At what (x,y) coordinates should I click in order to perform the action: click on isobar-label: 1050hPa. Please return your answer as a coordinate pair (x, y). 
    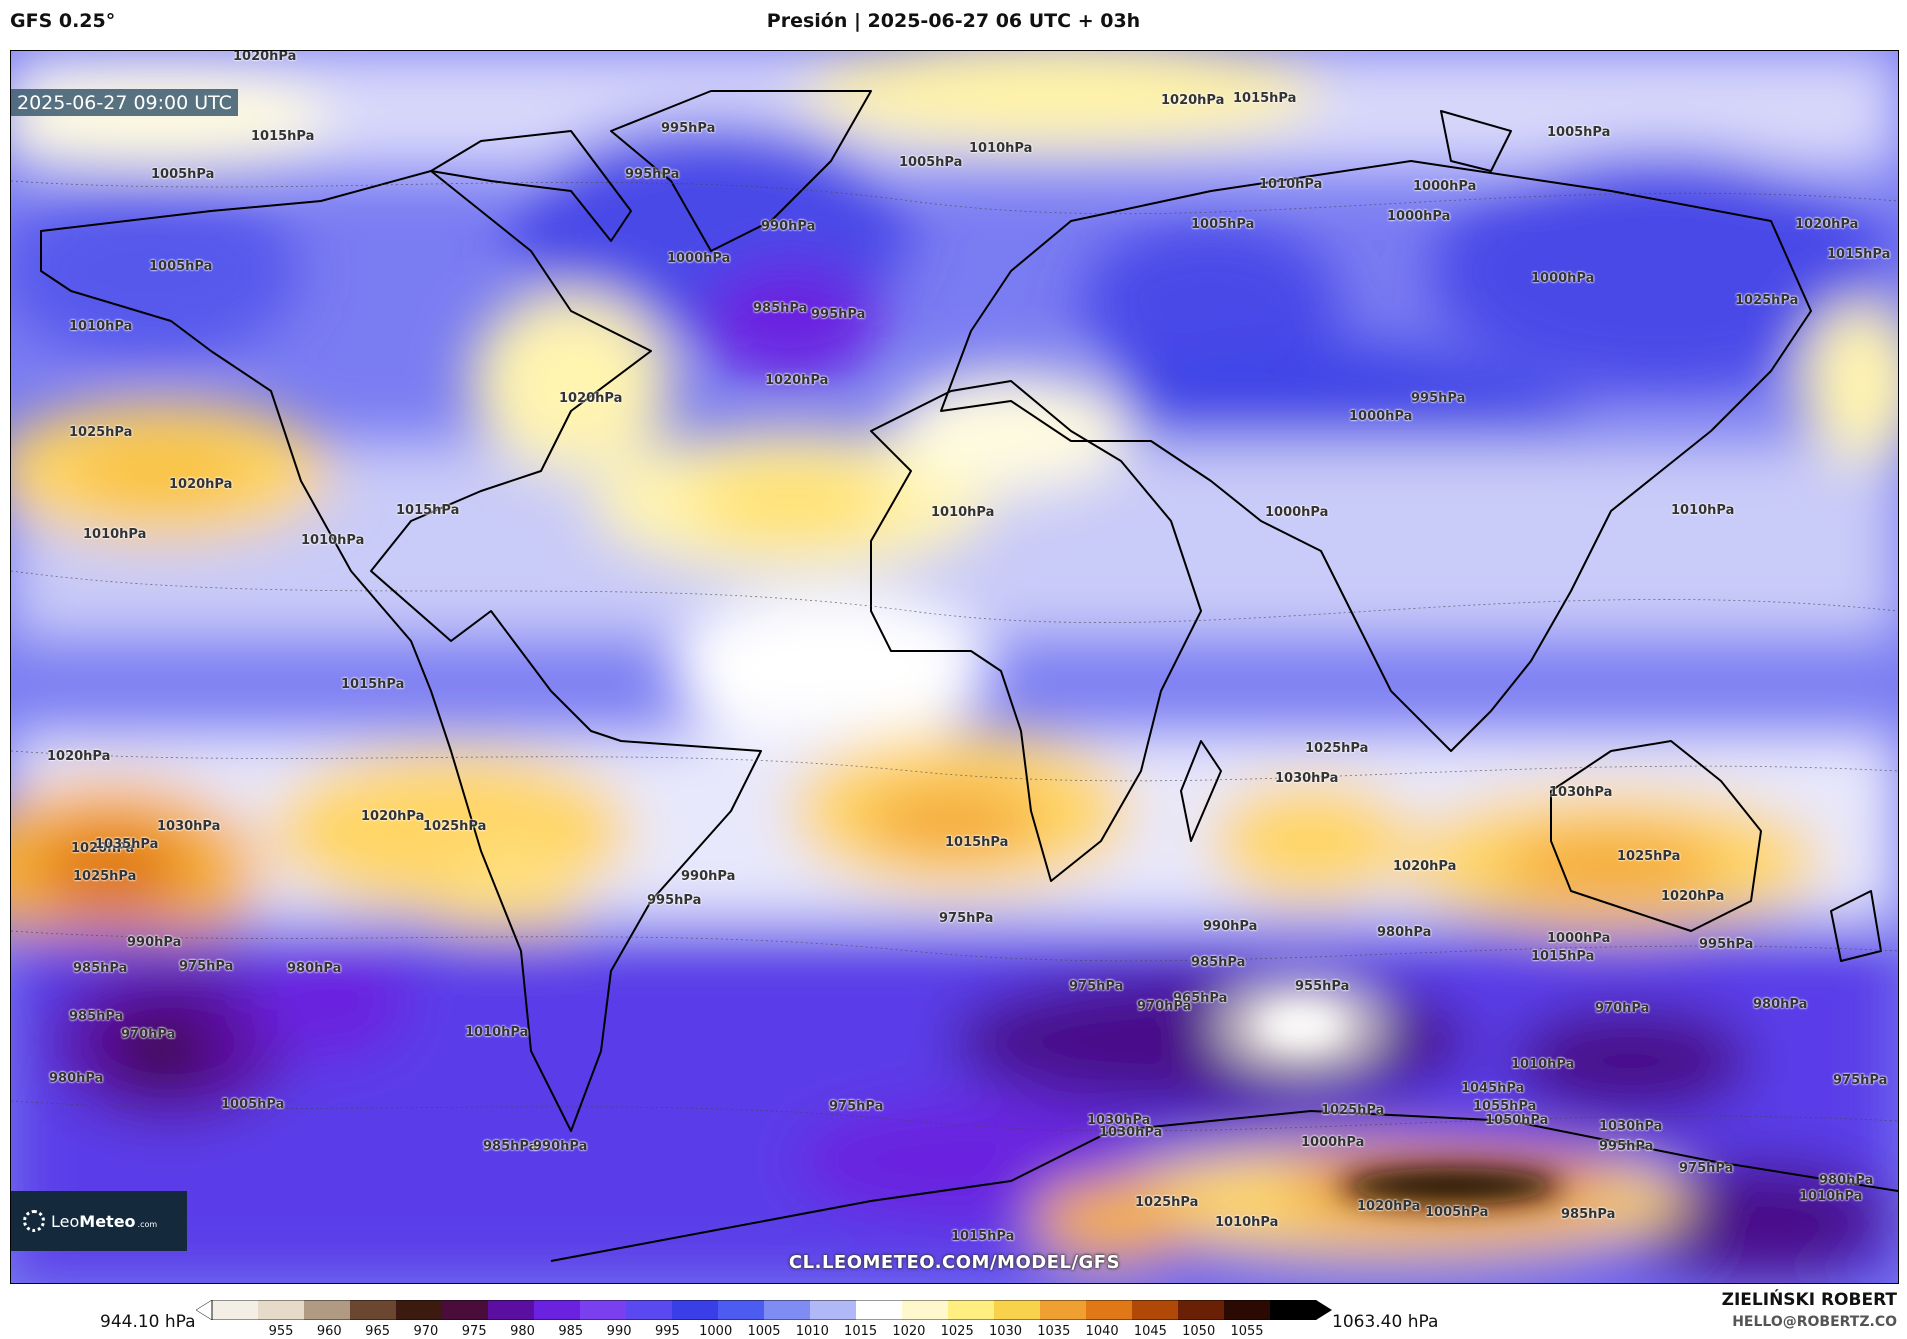
    Looking at the image, I should click on (1517, 1120).